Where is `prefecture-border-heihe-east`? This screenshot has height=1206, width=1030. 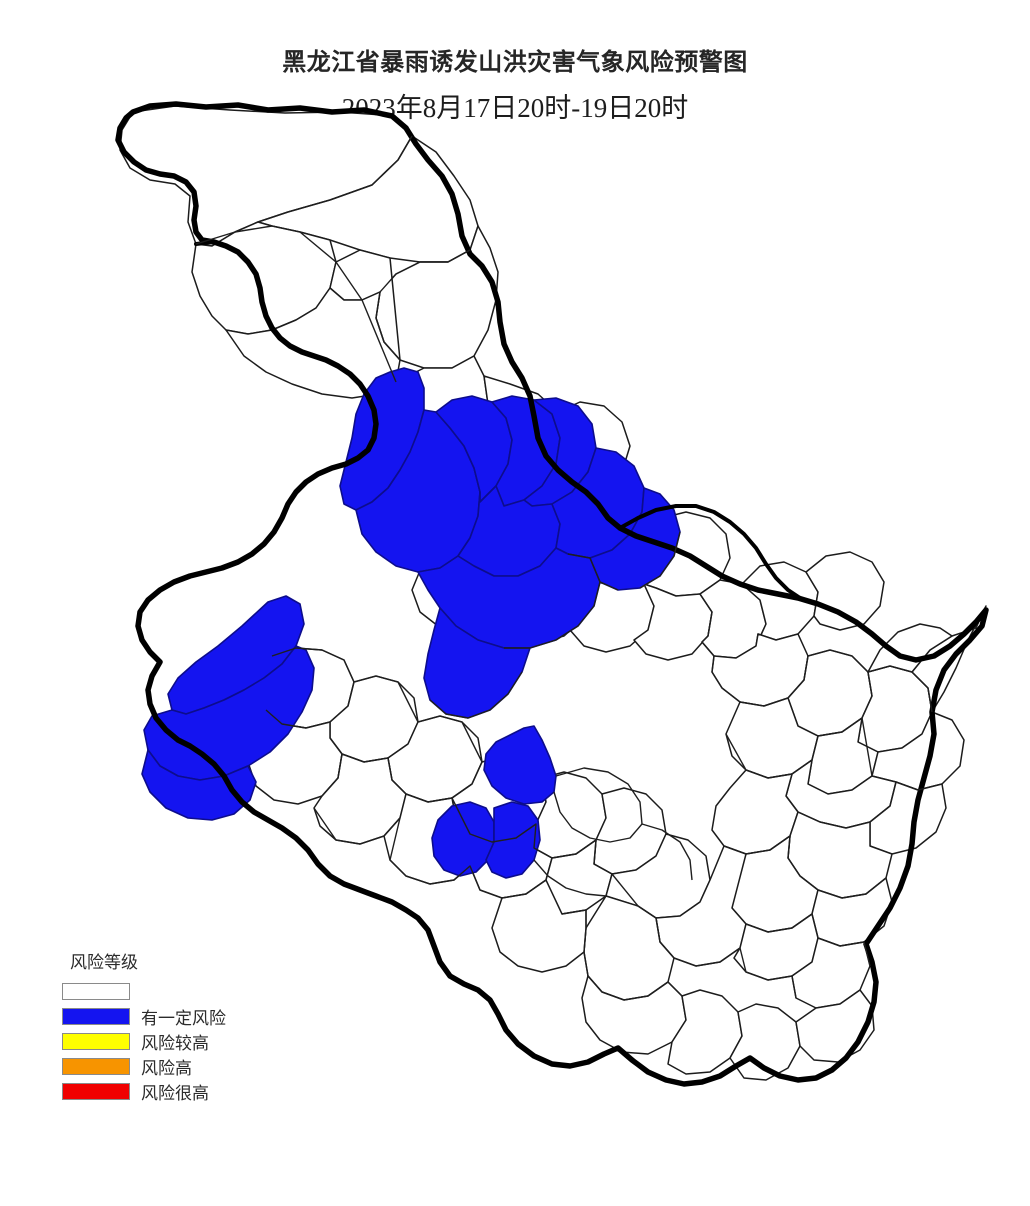
prefecture-border-heihe-east is located at coordinates (710, 552).